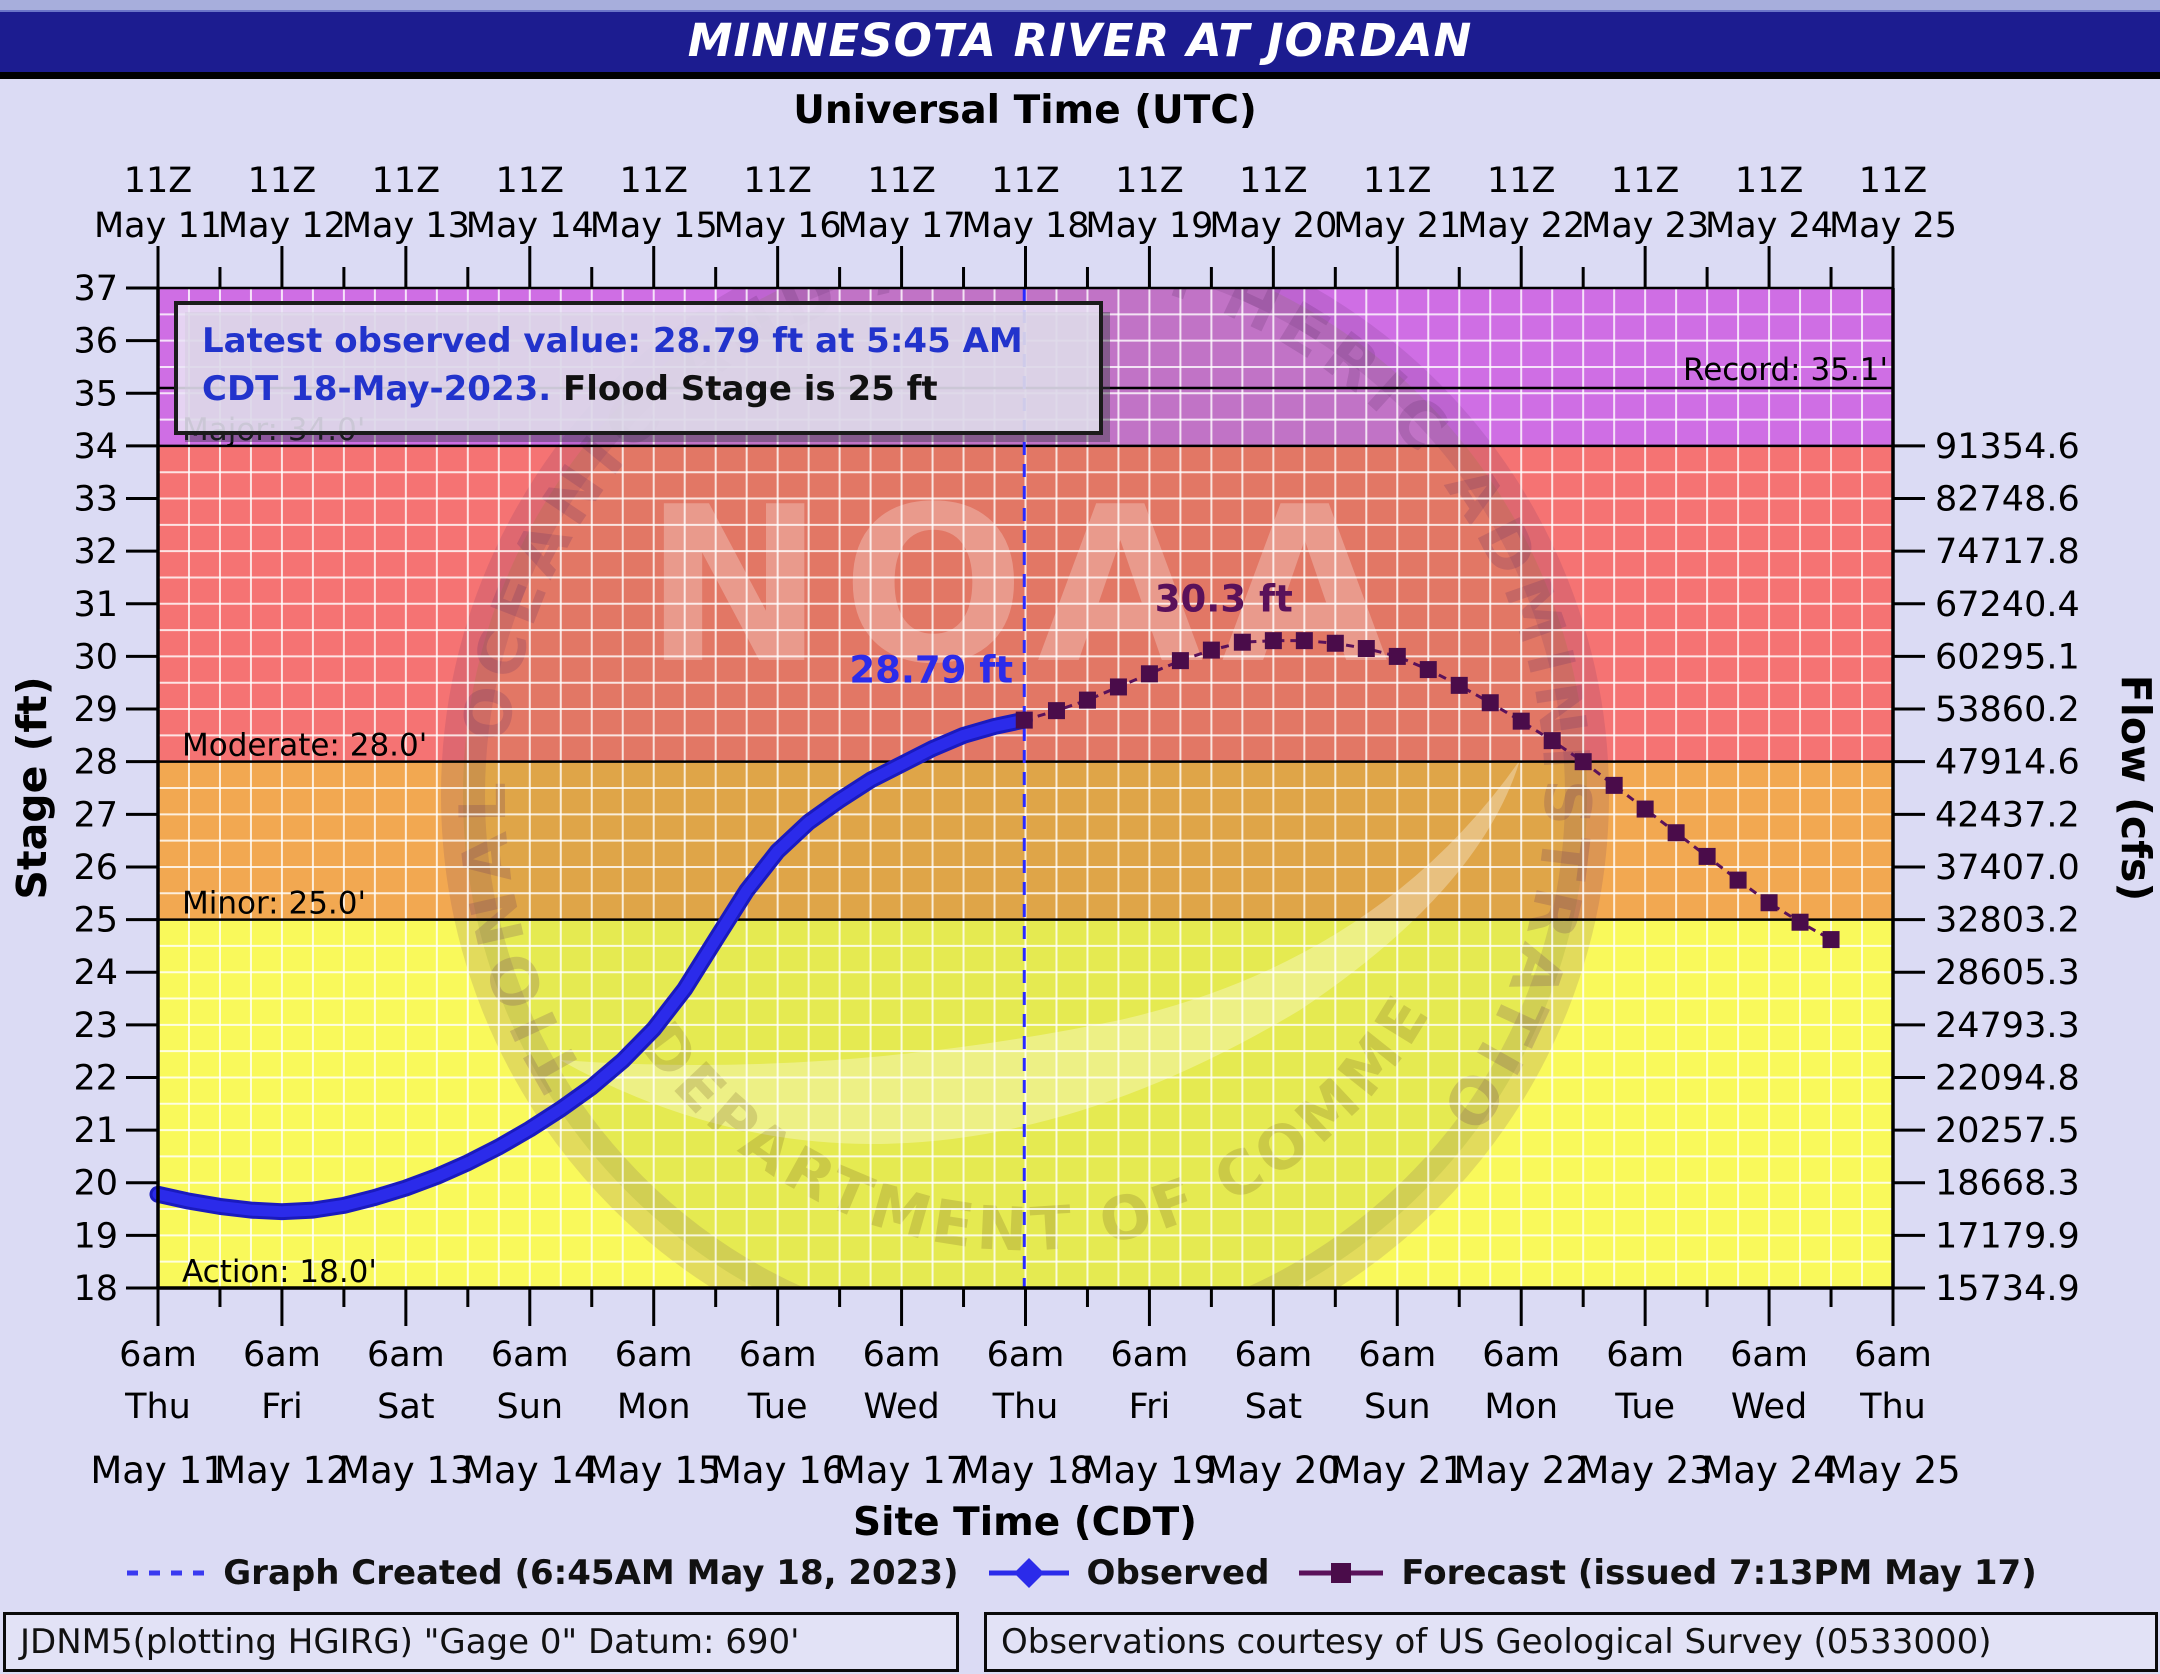 The width and height of the screenshot is (2160, 1674). What do you see at coordinates (95, 815) in the screenshot?
I see `stage-tick-label: 27` at bounding box center [95, 815].